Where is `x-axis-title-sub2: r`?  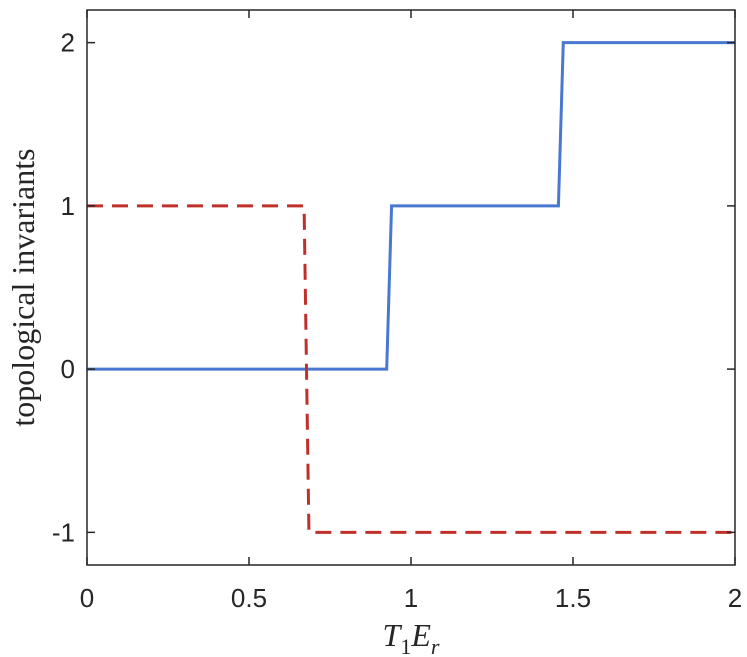 x-axis-title-sub2: r is located at coordinates (435, 645).